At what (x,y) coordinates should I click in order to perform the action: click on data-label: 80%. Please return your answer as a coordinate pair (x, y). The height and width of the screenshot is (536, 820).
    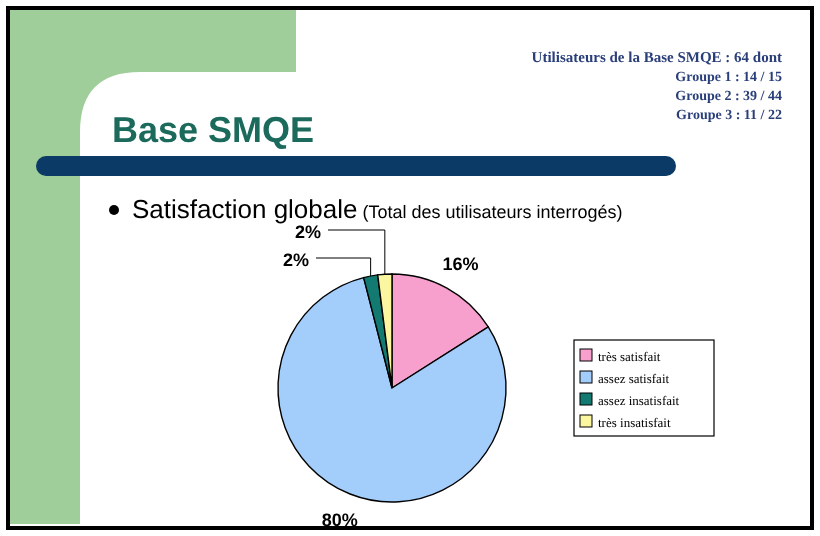
    Looking at the image, I should click on (339, 520).